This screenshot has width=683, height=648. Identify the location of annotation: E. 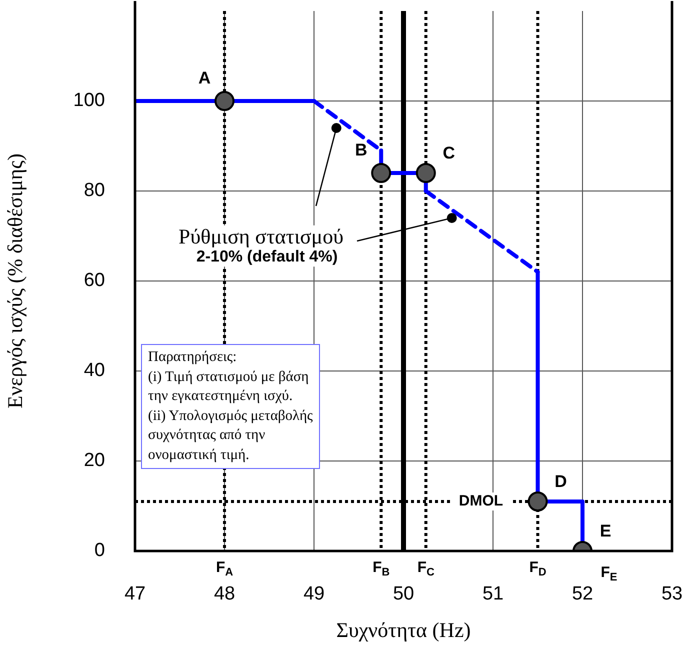
(606, 531).